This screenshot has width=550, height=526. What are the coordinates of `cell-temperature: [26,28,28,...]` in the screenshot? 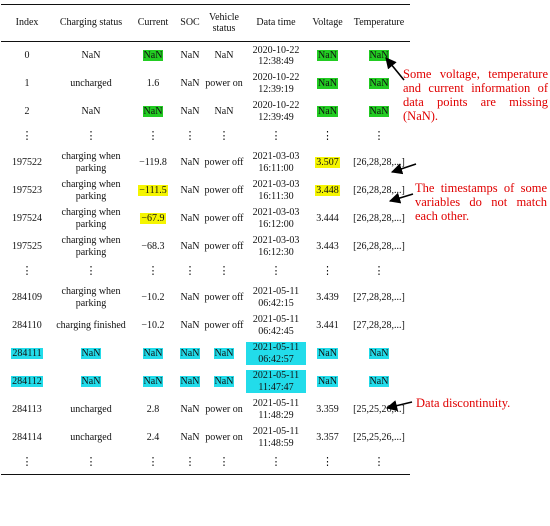 It's located at (379, 163).